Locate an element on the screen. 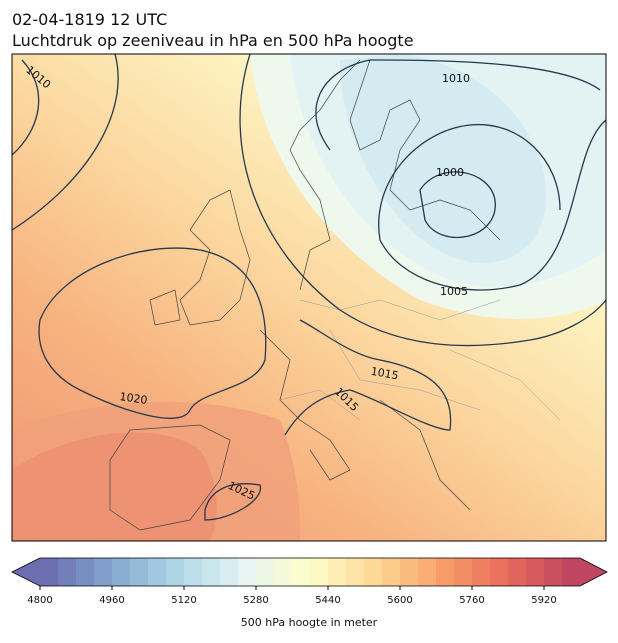 This screenshot has height=643, width=618. isobar-label: 1005 is located at coordinates (454, 291).